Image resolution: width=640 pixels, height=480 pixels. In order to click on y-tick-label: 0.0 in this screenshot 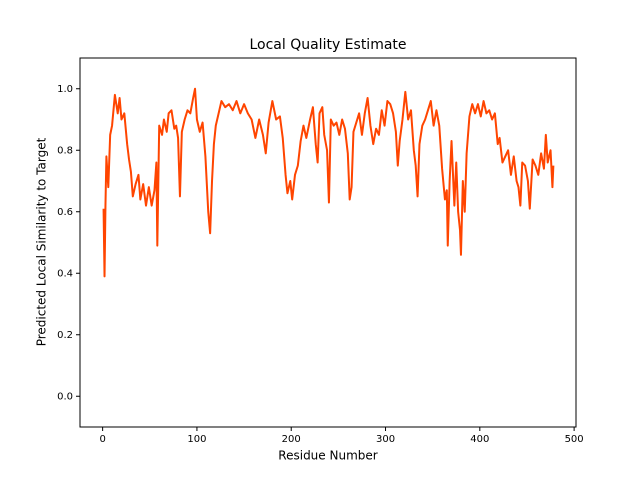, I will do `click(65, 396)`.